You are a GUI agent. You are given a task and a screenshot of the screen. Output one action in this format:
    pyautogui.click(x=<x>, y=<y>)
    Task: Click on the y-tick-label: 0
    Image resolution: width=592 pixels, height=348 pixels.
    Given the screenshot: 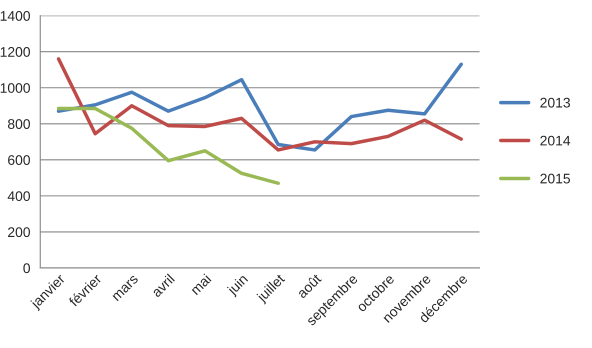 What is the action you would take?
    pyautogui.click(x=26, y=268)
    